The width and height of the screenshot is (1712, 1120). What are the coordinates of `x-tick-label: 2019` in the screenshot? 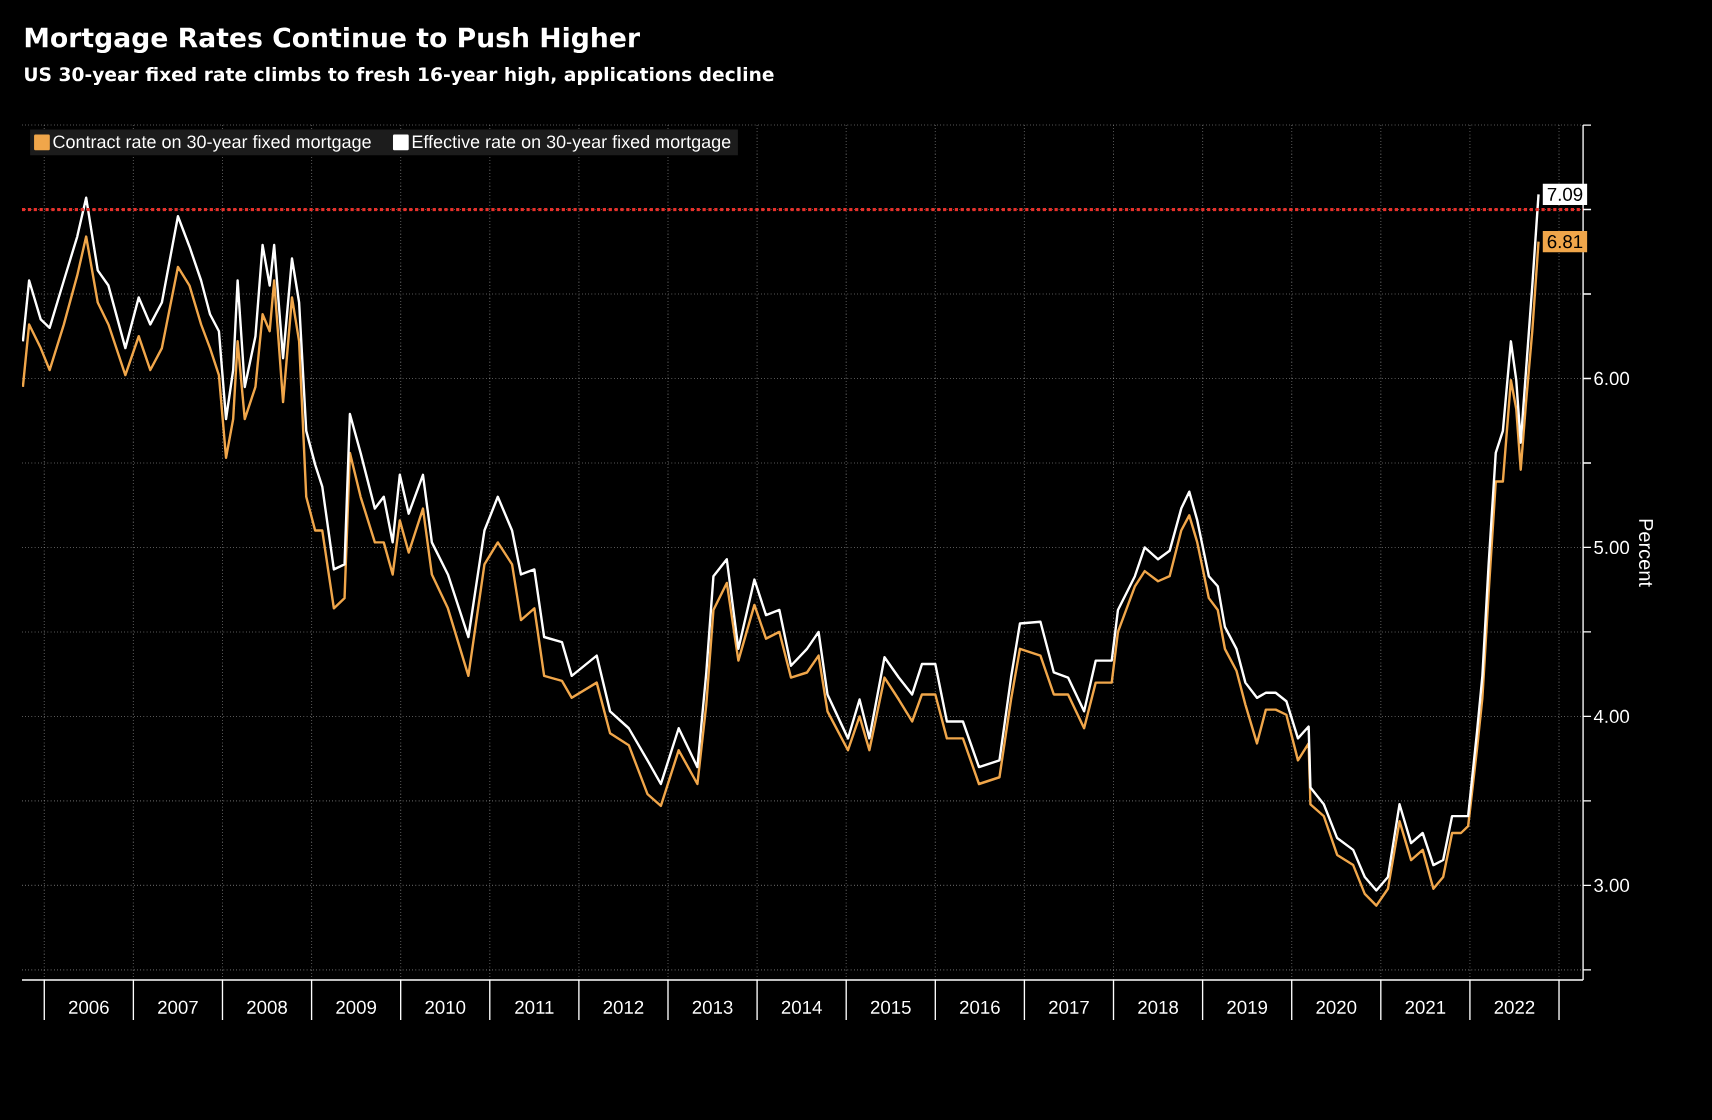 It's located at (1247, 1007).